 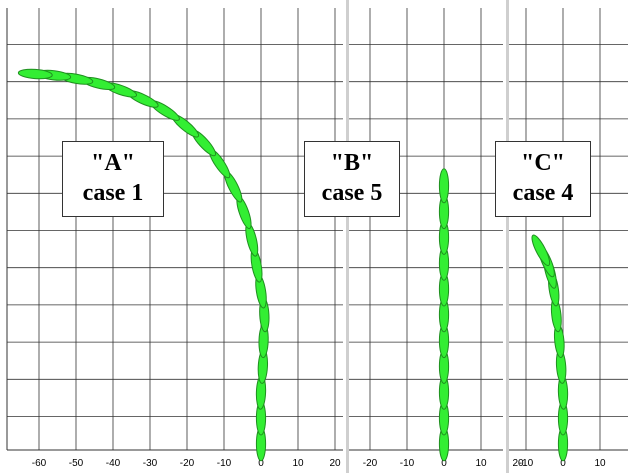 I want to click on x-tick-label: -40, so click(x=113, y=463).